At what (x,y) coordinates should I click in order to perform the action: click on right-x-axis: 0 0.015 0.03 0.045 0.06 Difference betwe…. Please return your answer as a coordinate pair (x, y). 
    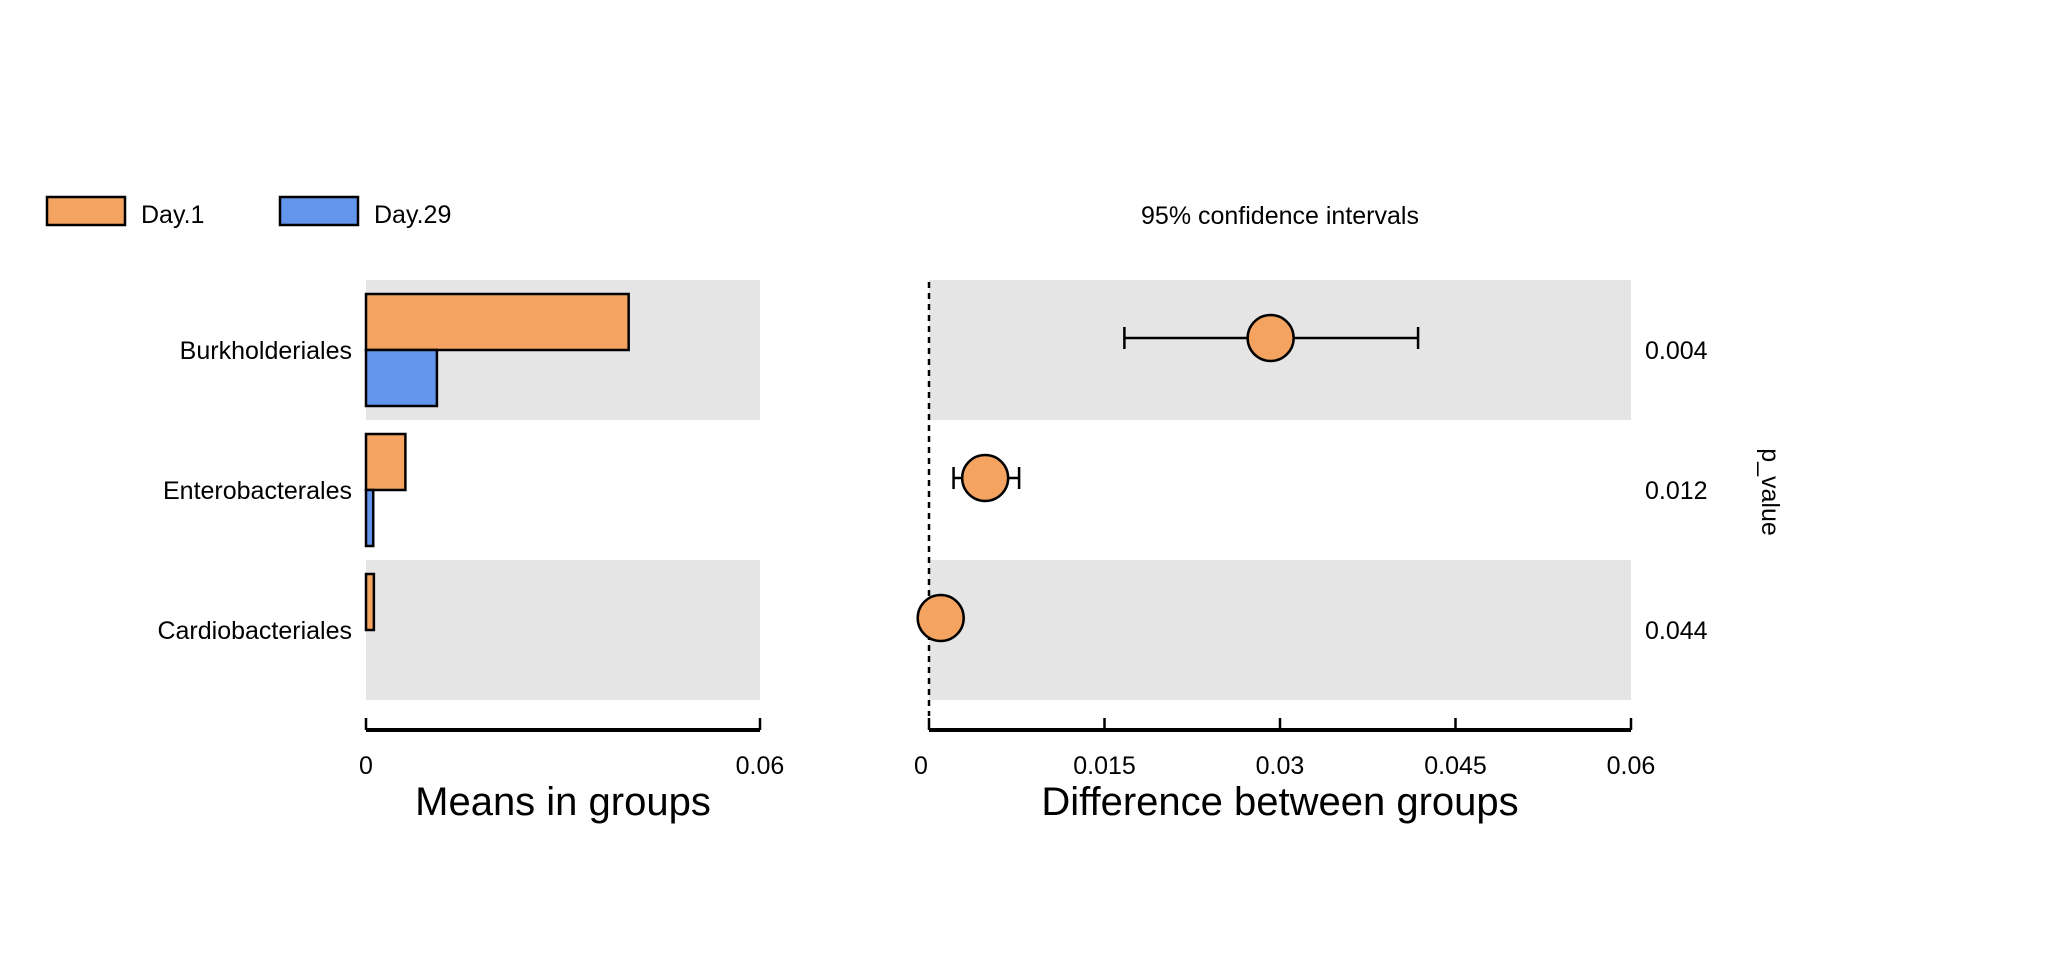
    Looking at the image, I should click on (1284, 771).